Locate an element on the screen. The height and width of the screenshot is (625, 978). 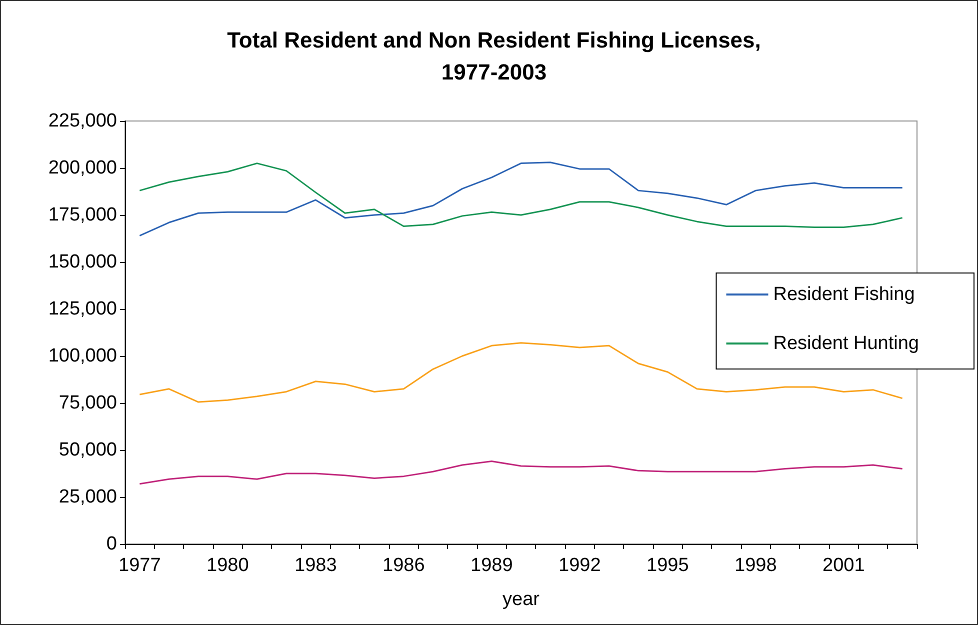
y-tick-label: 150,000 is located at coordinates (82, 262).